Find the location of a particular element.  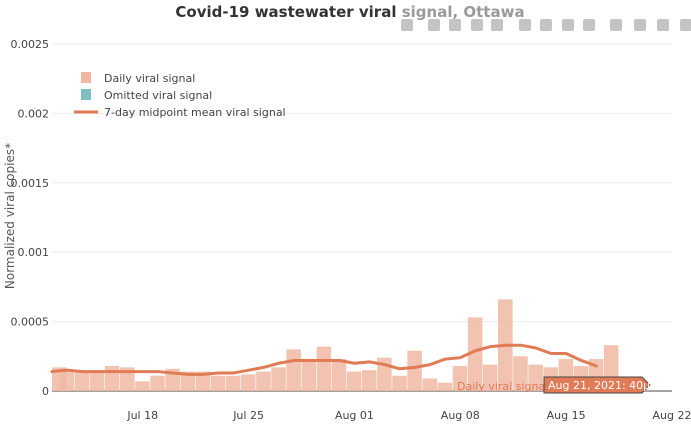

hover-box is located at coordinates (597, 385).